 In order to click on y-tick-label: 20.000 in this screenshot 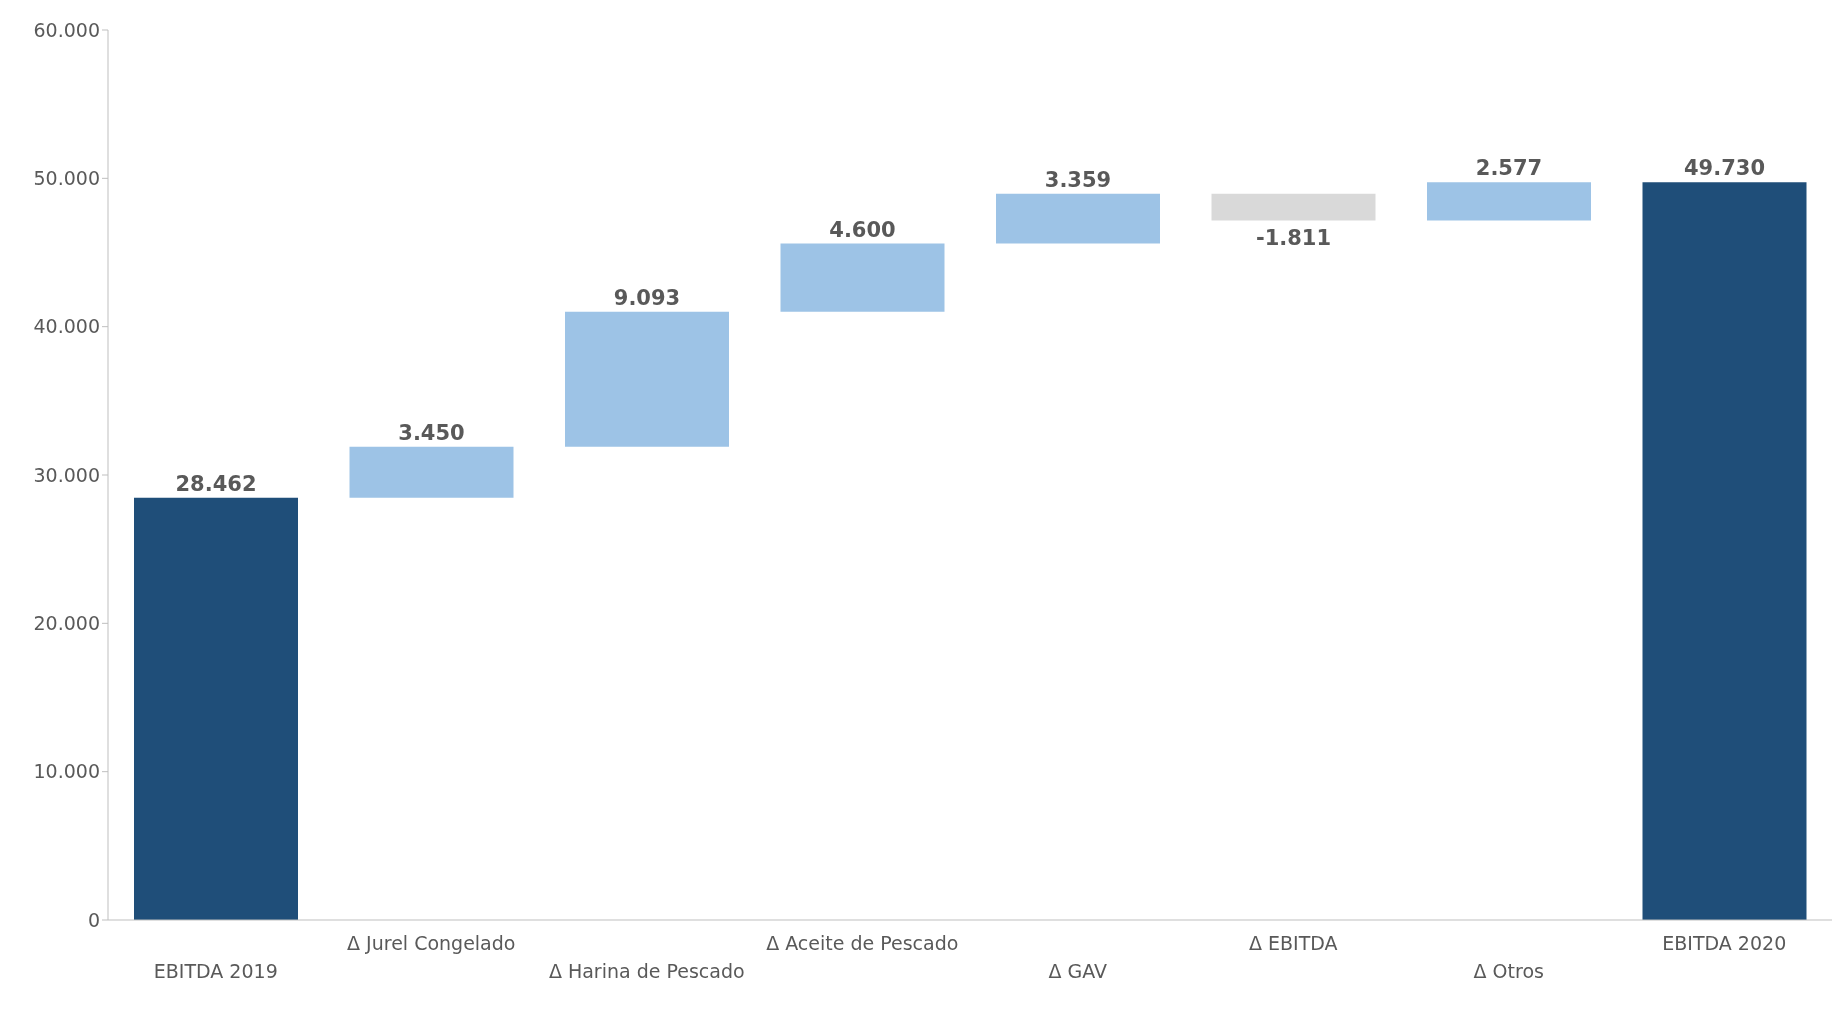, I will do `click(66, 623)`.